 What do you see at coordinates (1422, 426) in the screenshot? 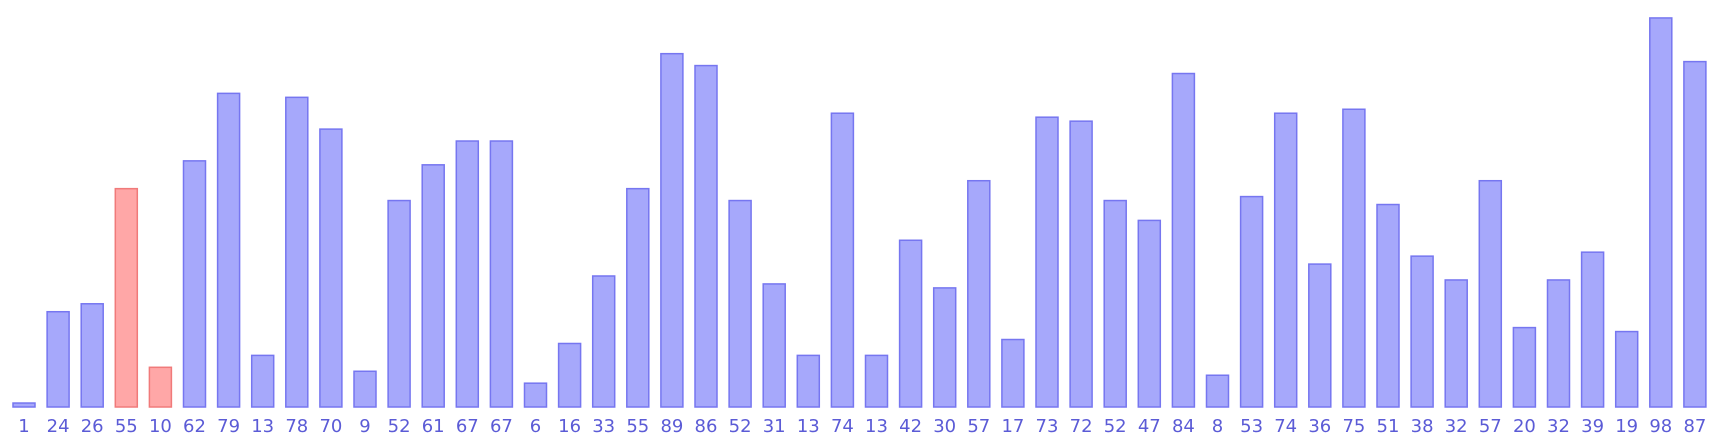
I see `x-tick-label: 38` at bounding box center [1422, 426].